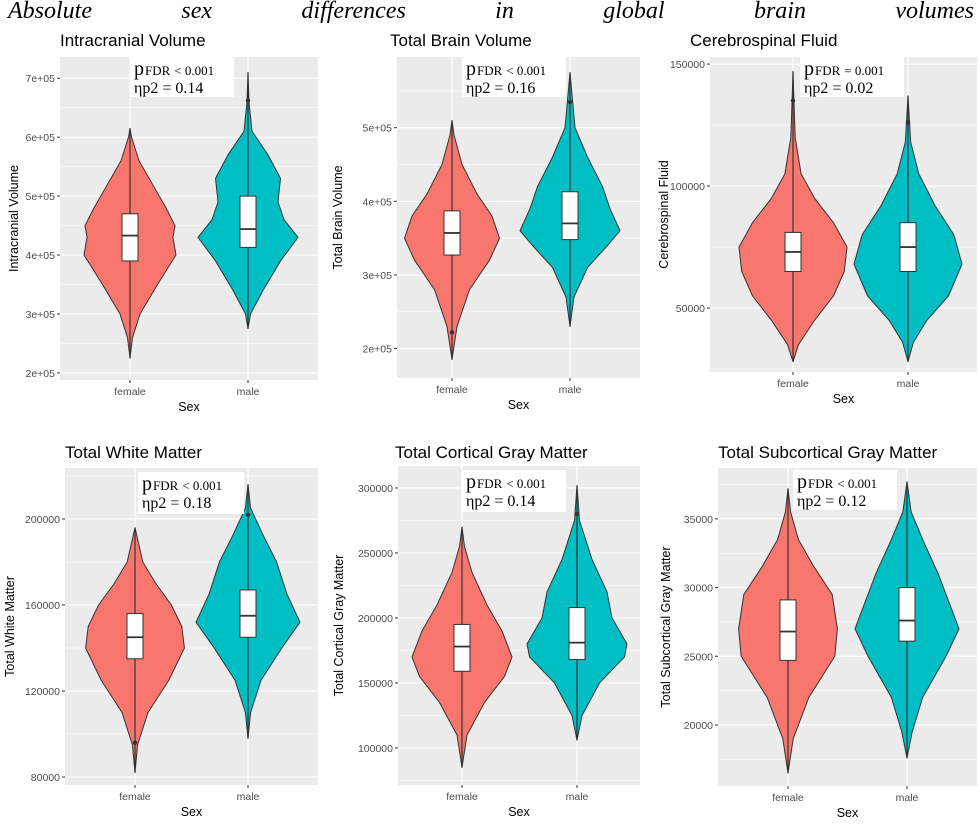  I want to click on eta-squared-text: ηp2 = 0.16, so click(500, 88).